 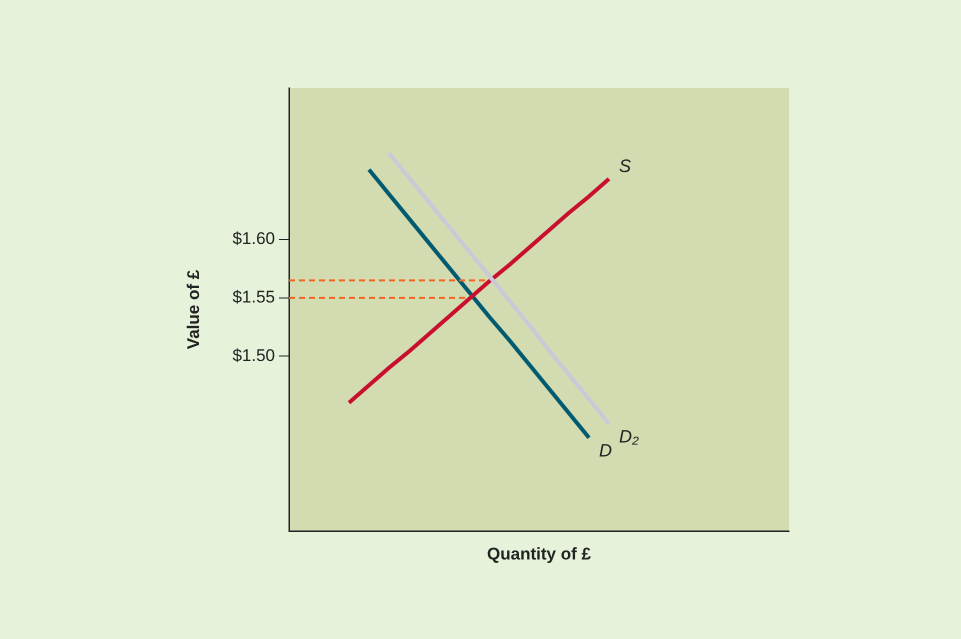 What do you see at coordinates (629, 436) in the screenshot?
I see `series-label: D₂` at bounding box center [629, 436].